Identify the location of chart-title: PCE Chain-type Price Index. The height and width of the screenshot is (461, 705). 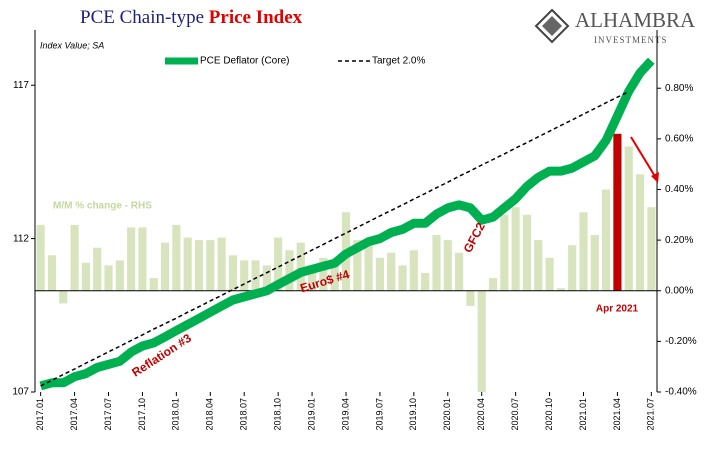
(191, 17).